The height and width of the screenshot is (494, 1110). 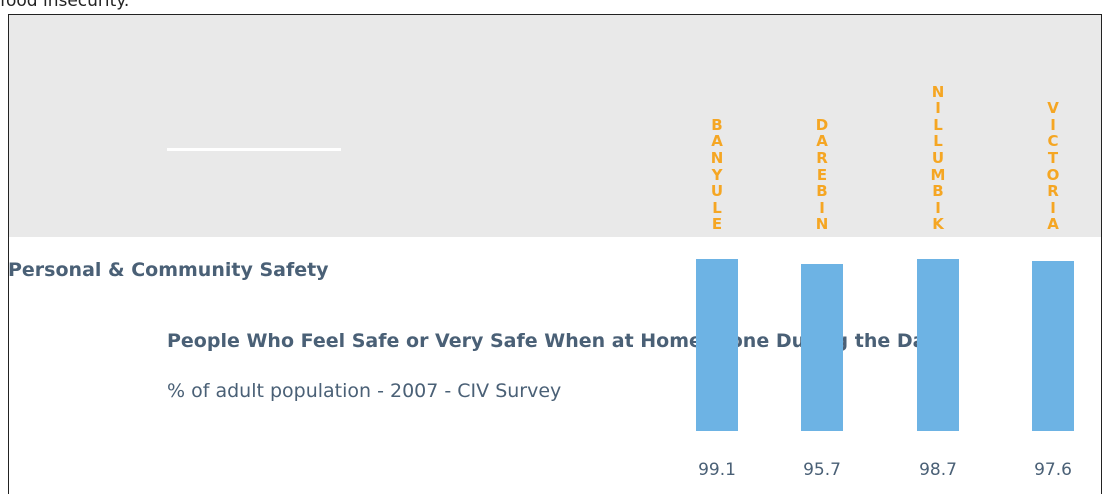 I want to click on column-header-letter: O, so click(x=1053, y=174).